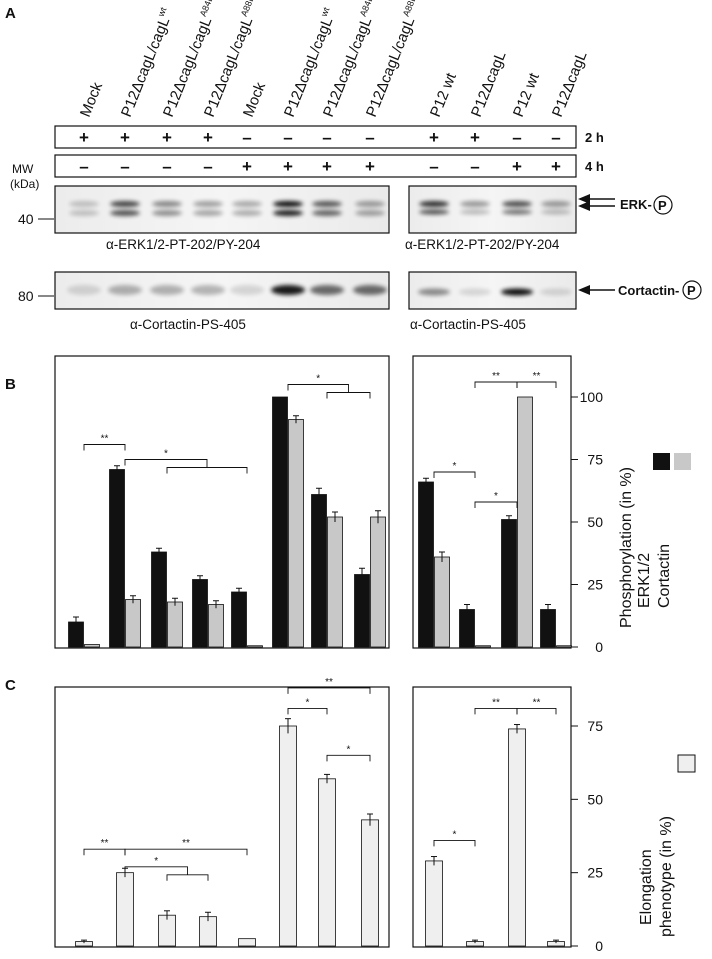 The height and width of the screenshot is (959, 712). I want to click on cortactin-arrow-label: Cortactin-, so click(648, 290).